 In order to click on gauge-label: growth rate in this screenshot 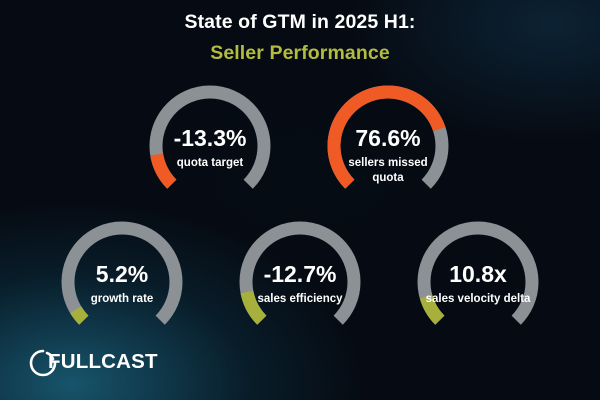, I will do `click(122, 299)`.